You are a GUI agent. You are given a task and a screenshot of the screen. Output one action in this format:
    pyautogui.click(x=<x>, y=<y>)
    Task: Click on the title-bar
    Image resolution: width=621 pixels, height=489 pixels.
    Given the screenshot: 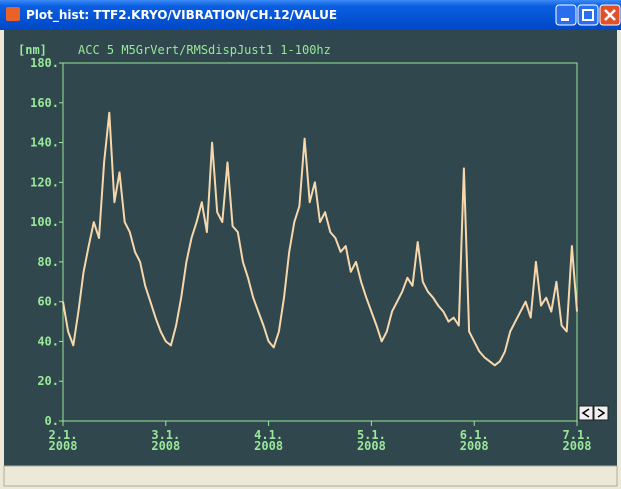 What is the action you would take?
    pyautogui.click(x=310, y=15)
    